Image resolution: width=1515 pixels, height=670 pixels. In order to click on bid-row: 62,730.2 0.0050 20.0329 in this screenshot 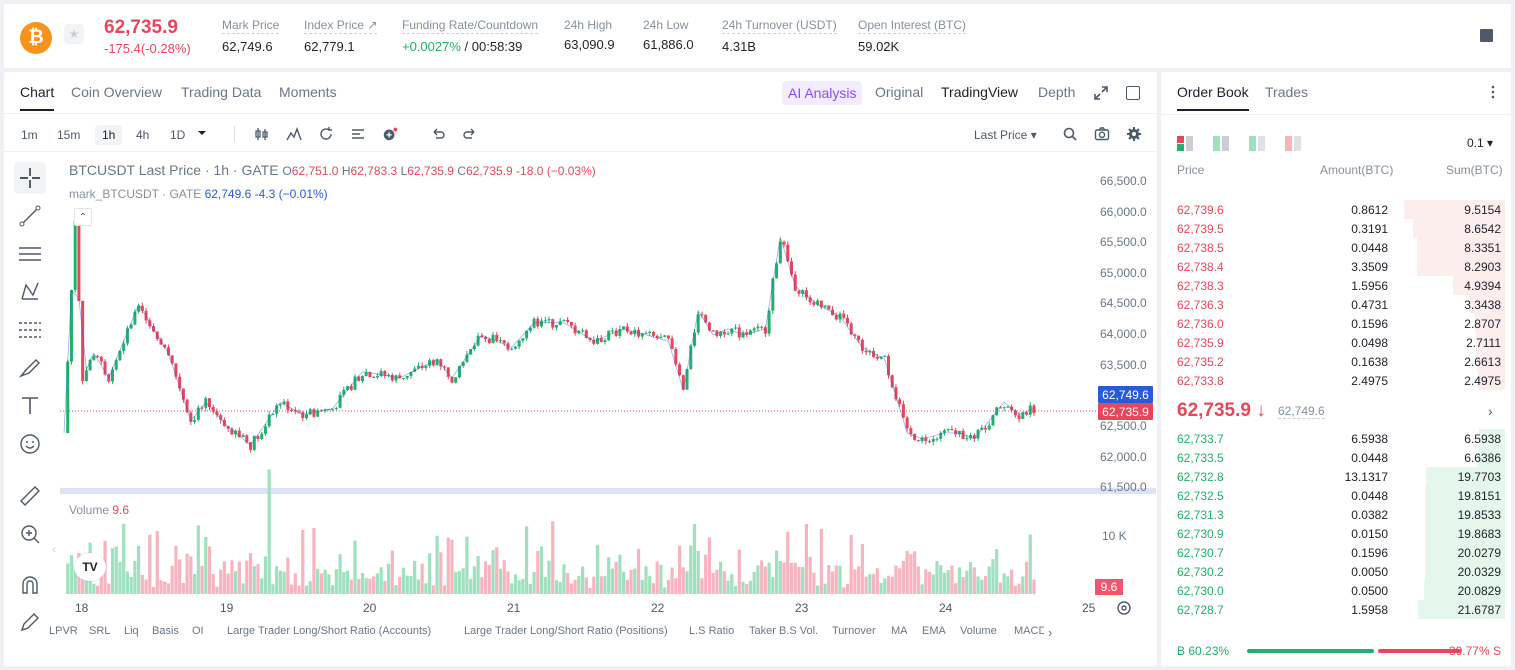, I will do `click(1336, 571)`.